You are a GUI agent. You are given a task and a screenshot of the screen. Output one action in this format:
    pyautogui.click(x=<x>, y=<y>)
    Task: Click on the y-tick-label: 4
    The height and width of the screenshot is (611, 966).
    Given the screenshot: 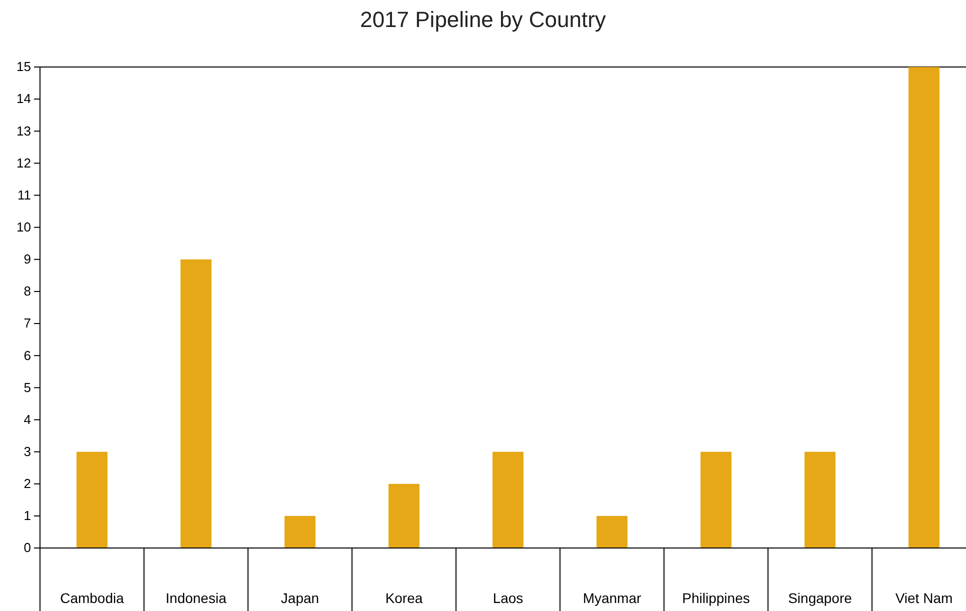 What is the action you would take?
    pyautogui.click(x=27, y=419)
    